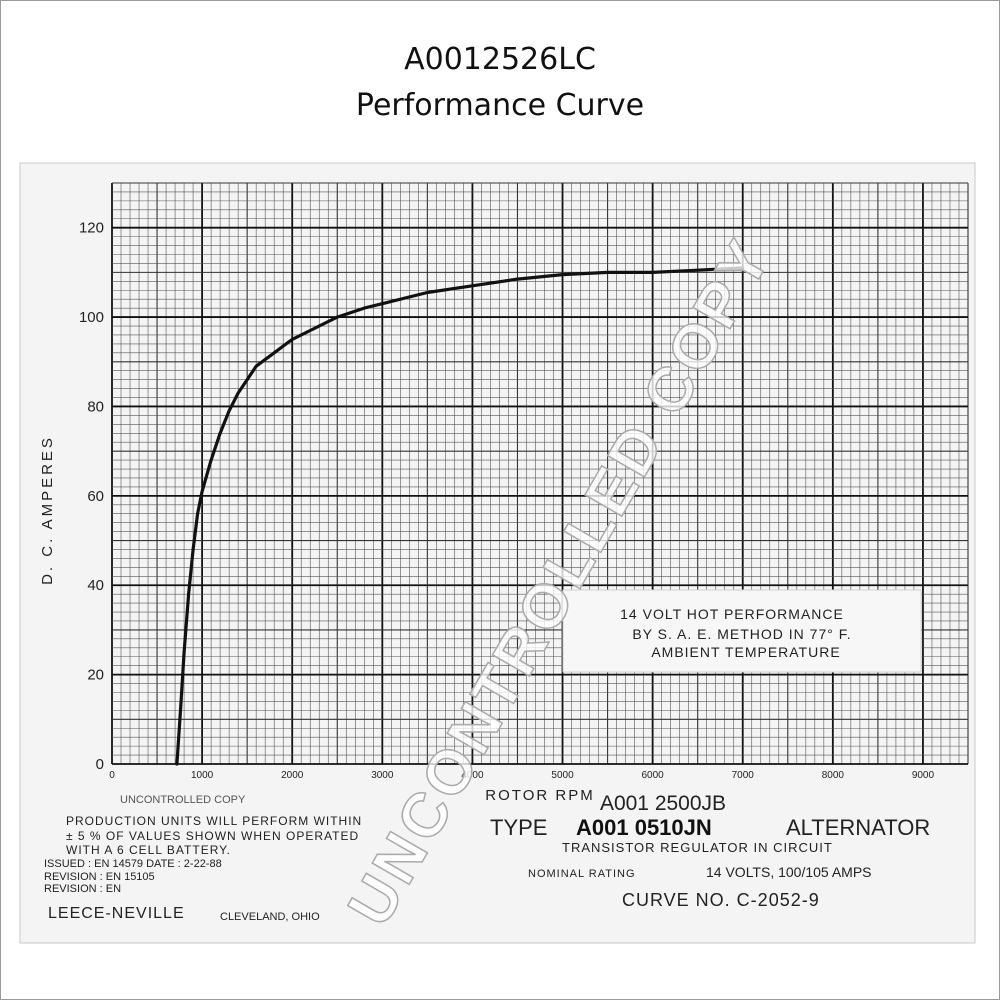 The height and width of the screenshot is (1000, 1000). I want to click on company-city: CLEVELAND, OHIO, so click(270, 917).